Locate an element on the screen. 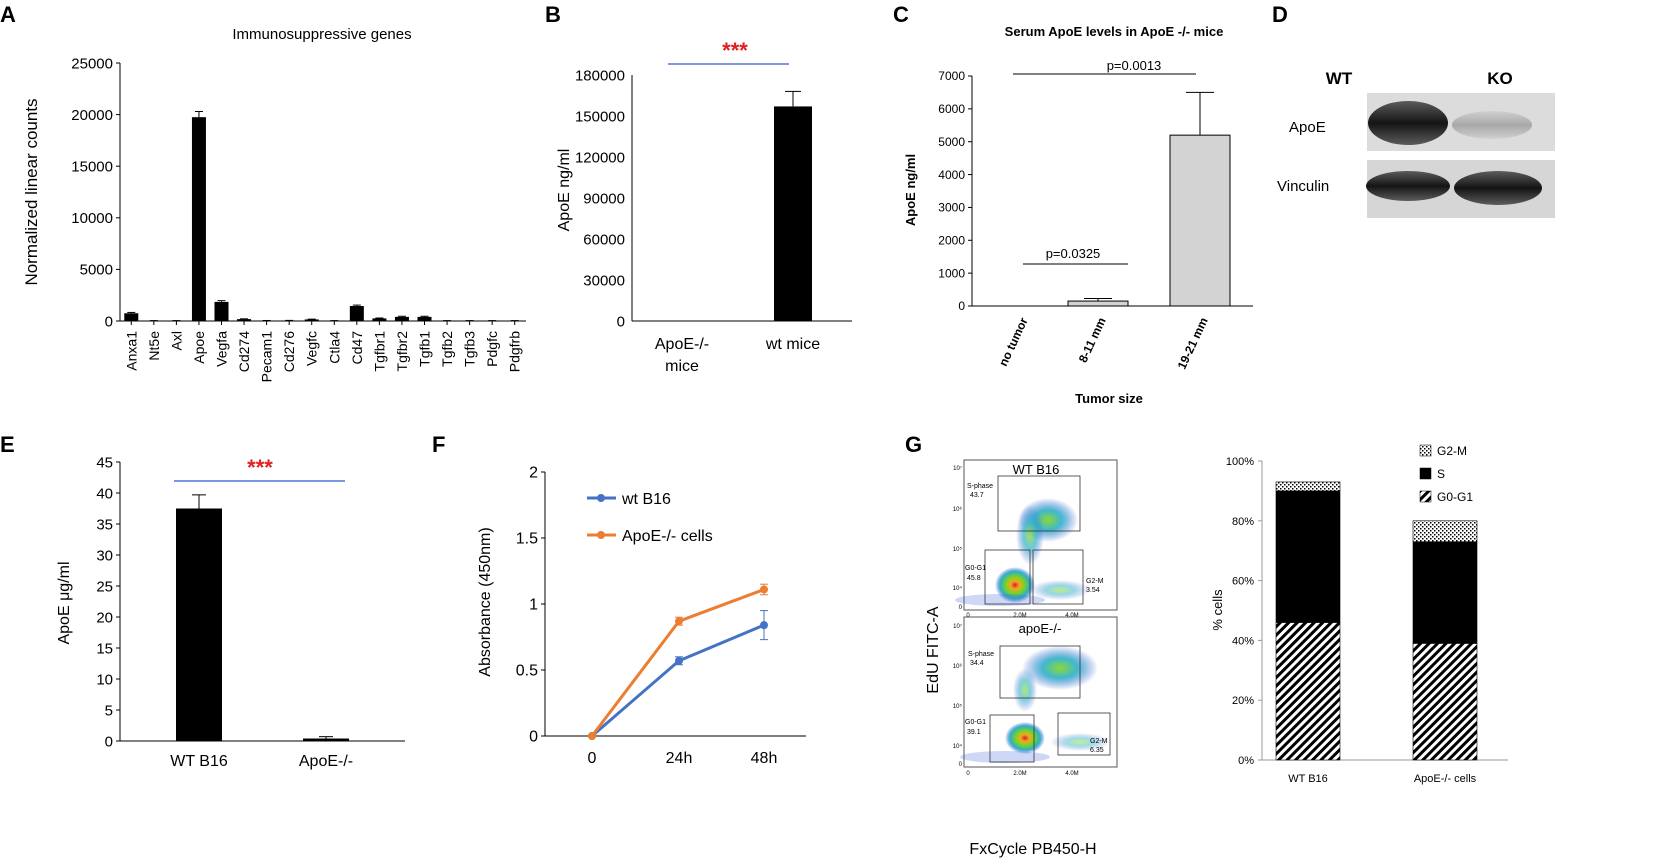 The height and width of the screenshot is (863, 1667). panel-a-xtick-tgfbr1: Tgfbr1 is located at coordinates (379, 351).